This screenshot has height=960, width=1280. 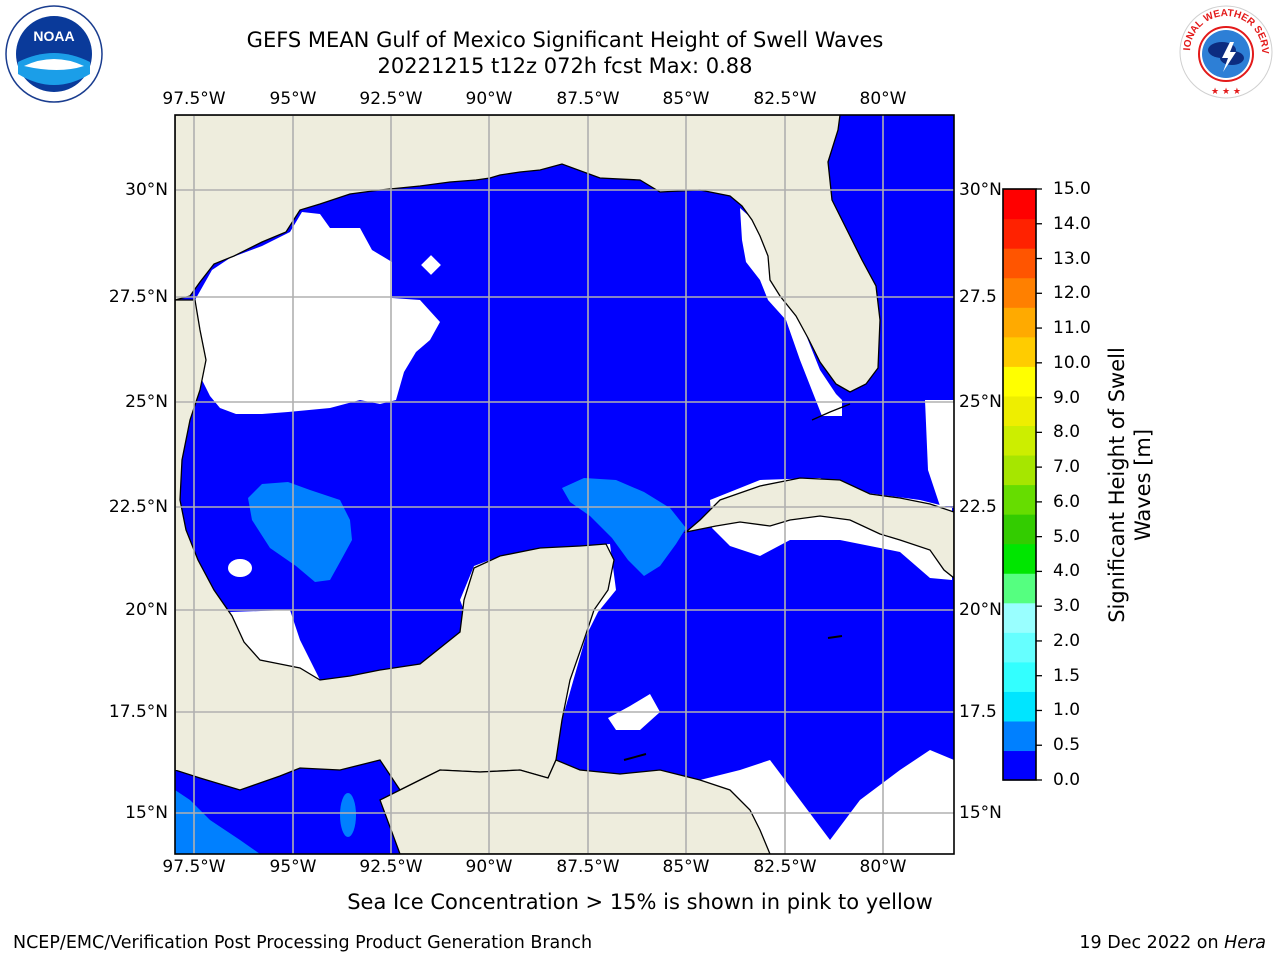 I want to click on svg-text: NOAA, so click(x=53, y=36).